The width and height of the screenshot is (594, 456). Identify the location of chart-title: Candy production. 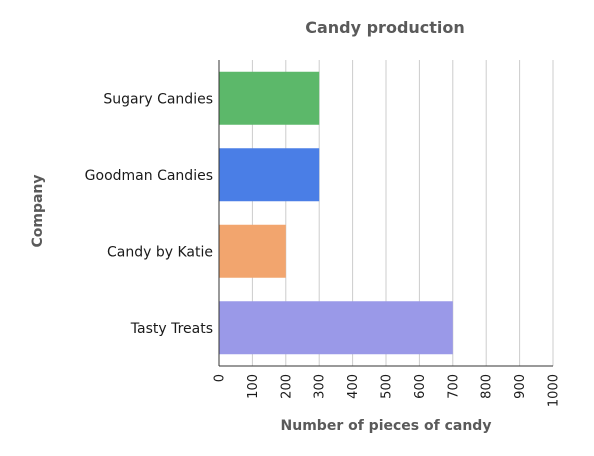
(385, 27).